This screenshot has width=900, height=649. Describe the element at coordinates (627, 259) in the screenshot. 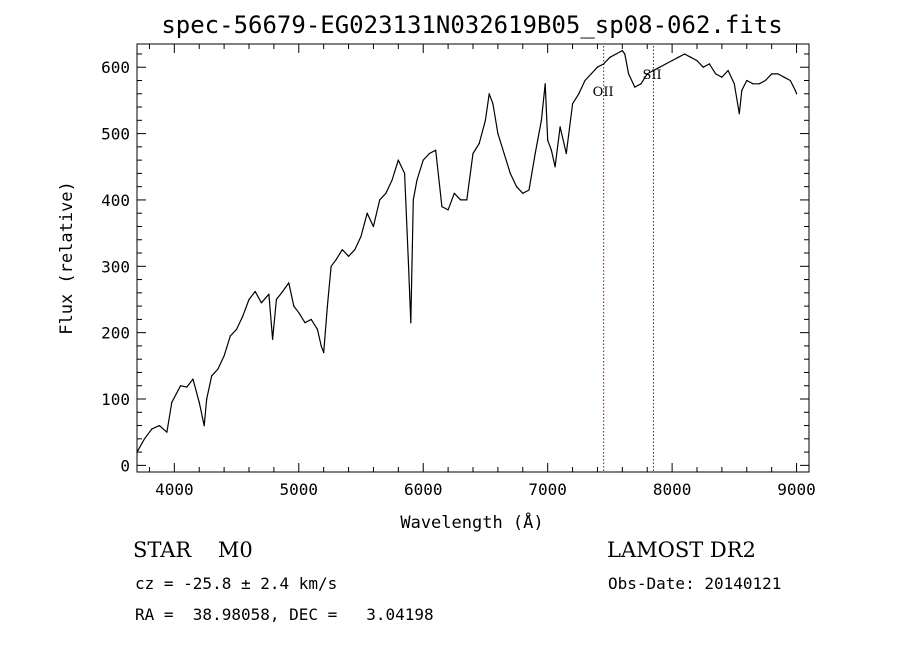

I see `line-markers: OII SII` at that location.